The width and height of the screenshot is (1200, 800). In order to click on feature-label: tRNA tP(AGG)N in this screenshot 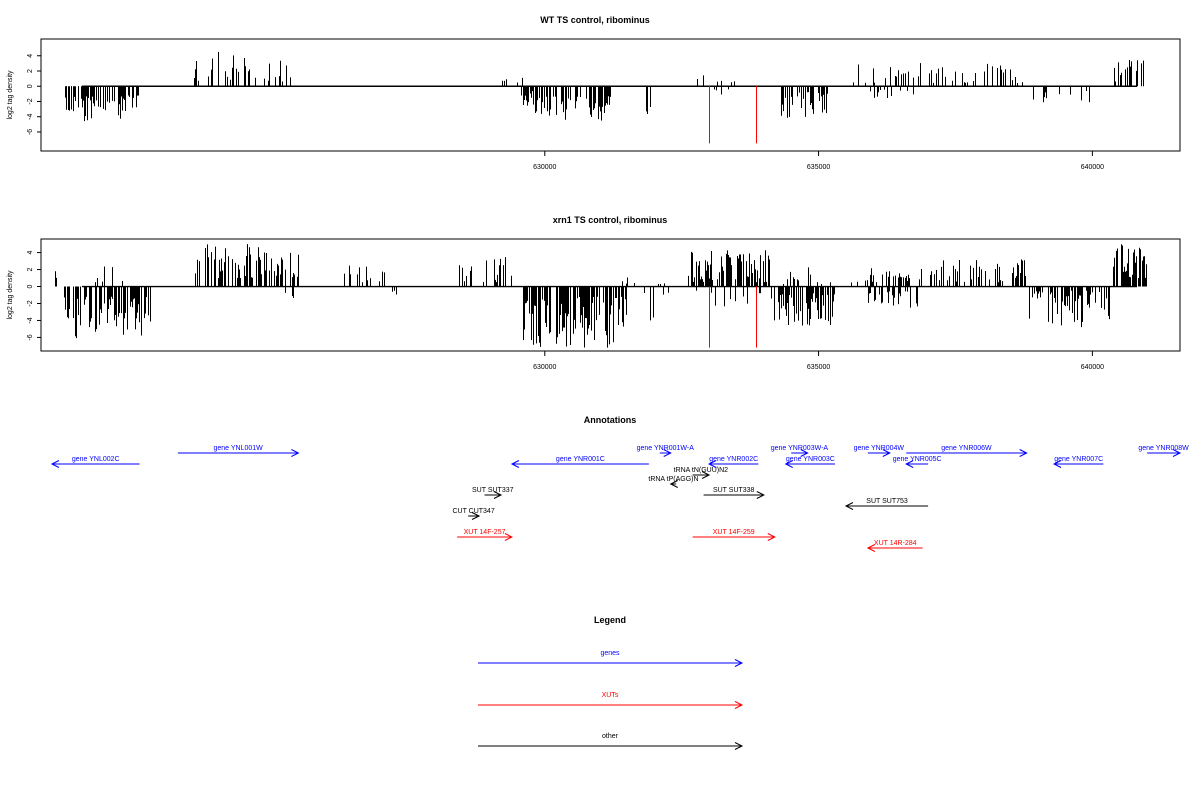, I will do `click(673, 479)`.